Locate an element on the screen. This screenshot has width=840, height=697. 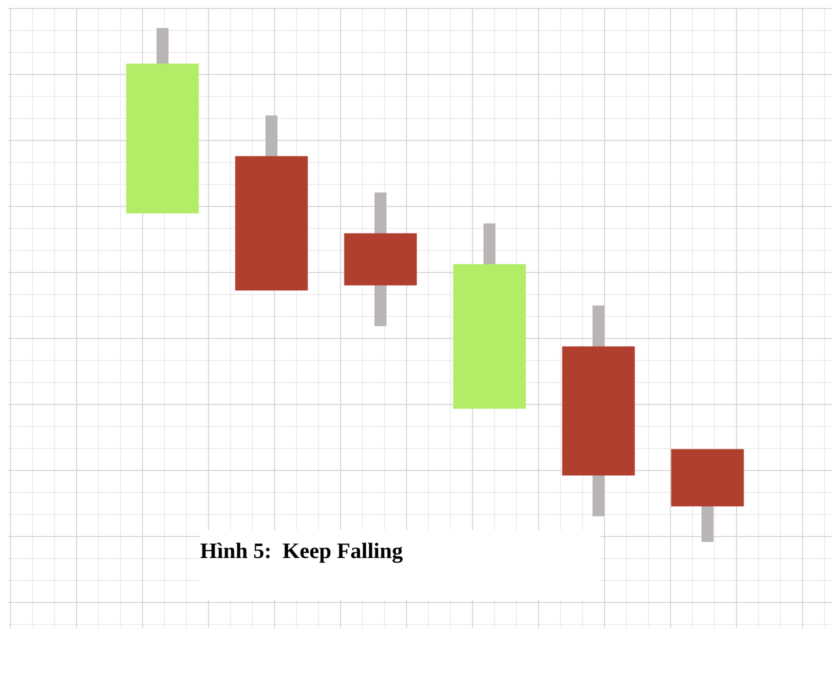
caption-panel: Hình 5: Keep Falling is located at coordinates (400, 565).